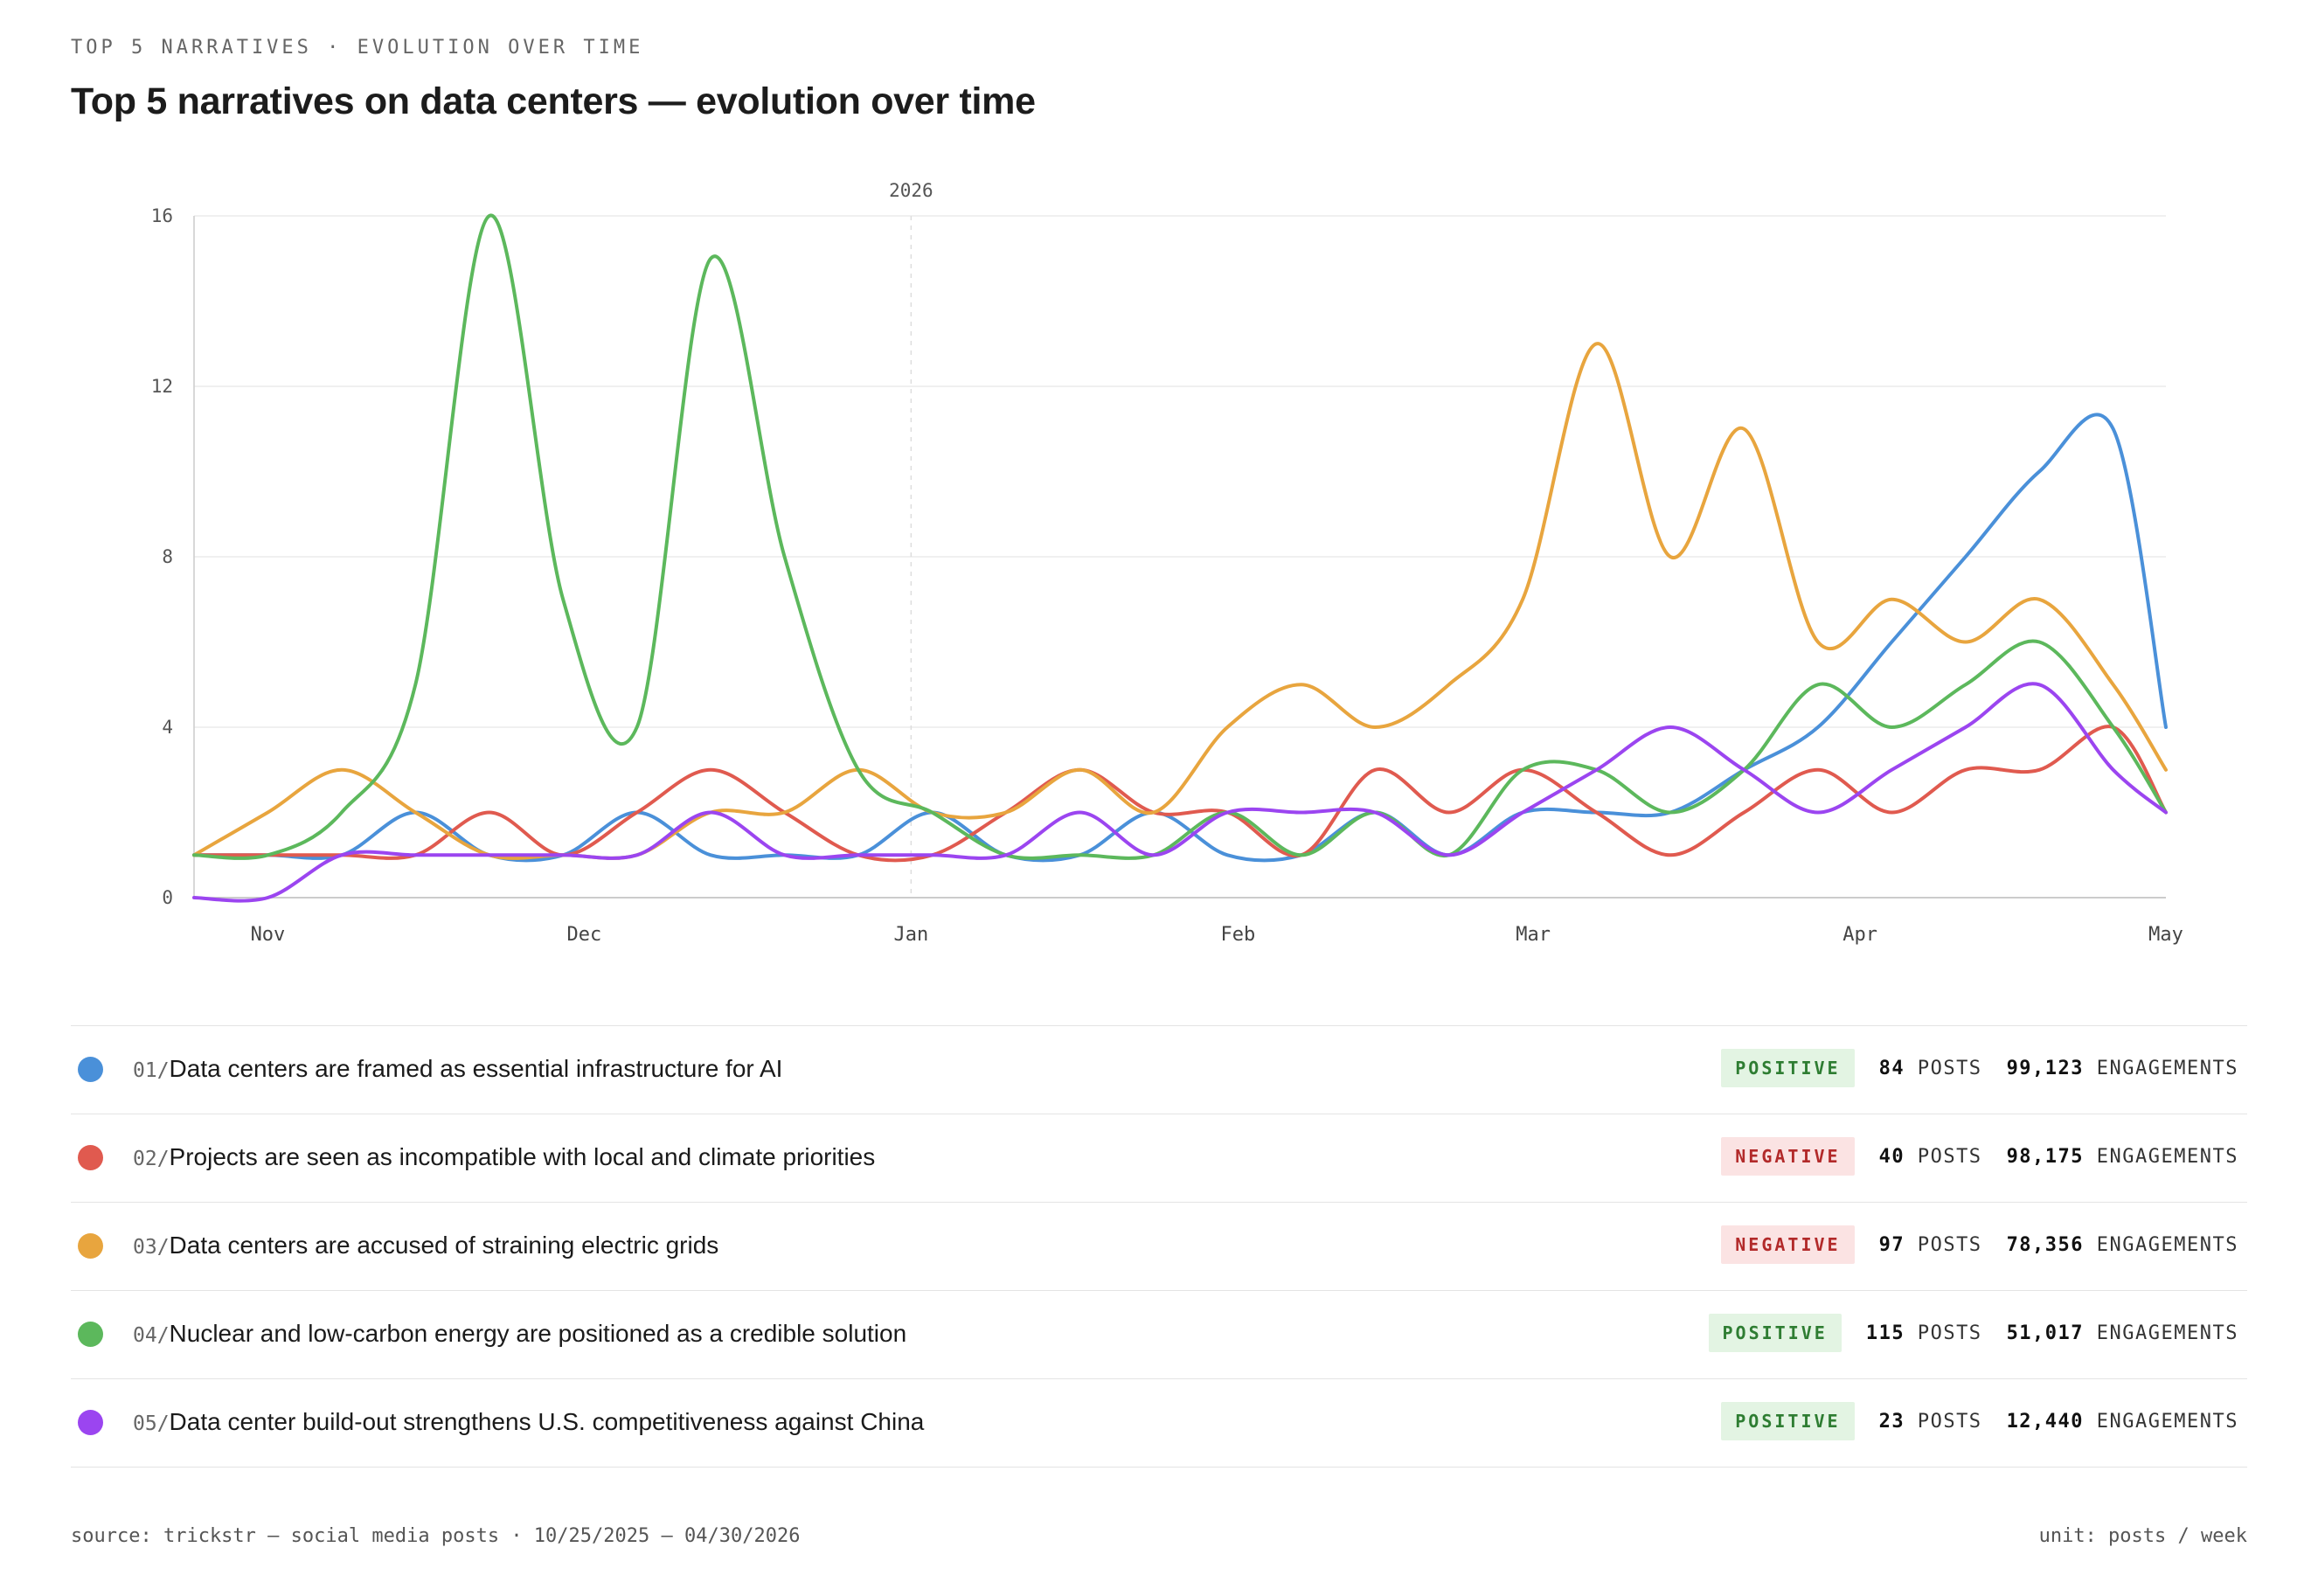 The image size is (2304, 1596). I want to click on engagements-count: 12,440 ENGAGEMENTS, so click(2123, 1422).